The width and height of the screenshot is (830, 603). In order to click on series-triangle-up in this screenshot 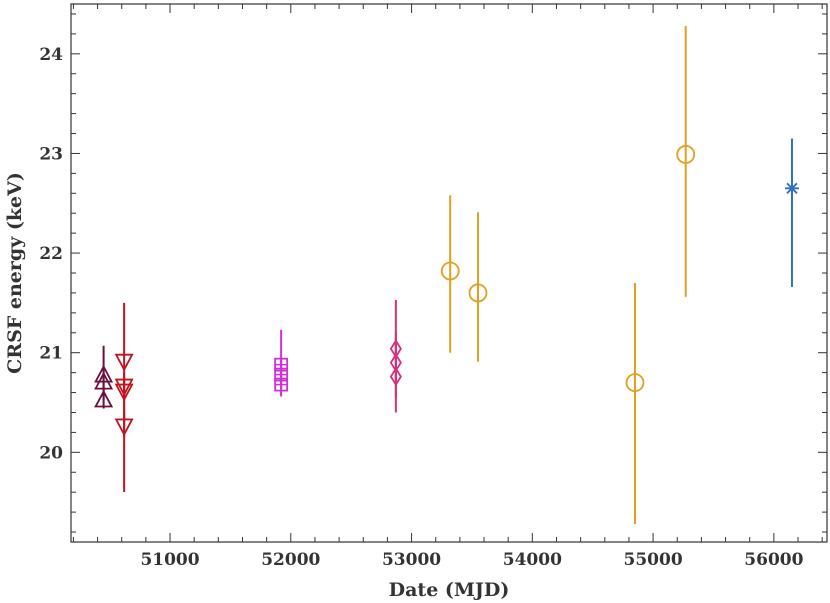, I will do `click(104, 377)`.